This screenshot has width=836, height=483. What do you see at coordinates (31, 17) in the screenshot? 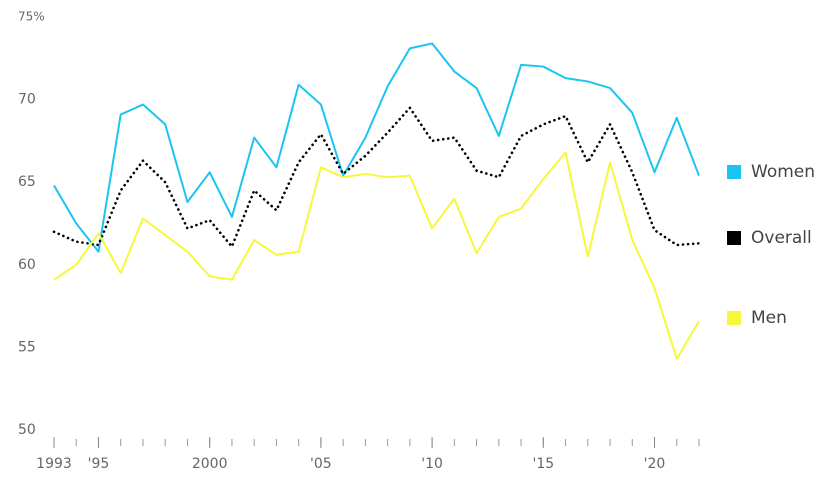
I see `y-tick-label: 75%` at bounding box center [31, 17].